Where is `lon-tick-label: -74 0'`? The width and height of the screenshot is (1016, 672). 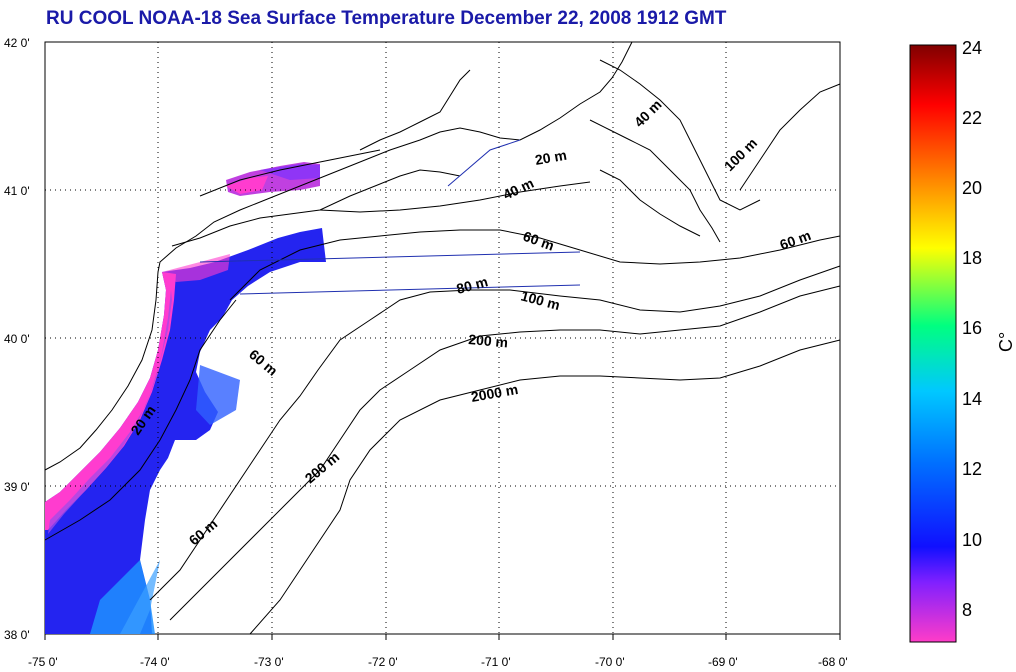
lon-tick-label: -74 0' is located at coordinates (155, 662).